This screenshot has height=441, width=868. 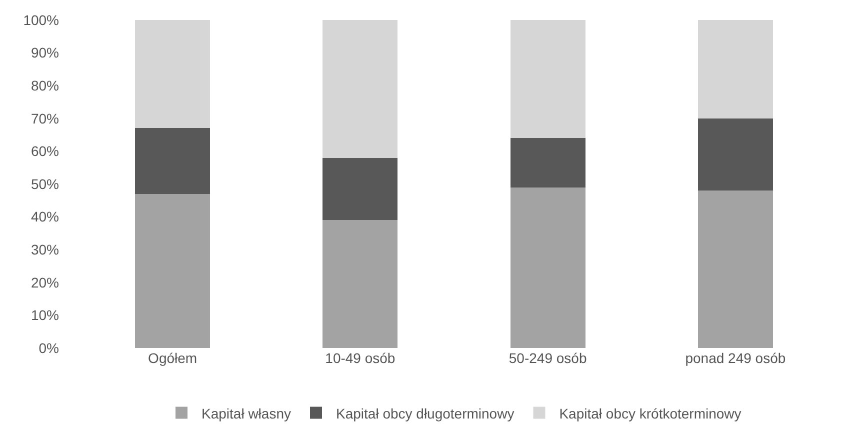 I want to click on y-tick-label: 30%, so click(x=44, y=250).